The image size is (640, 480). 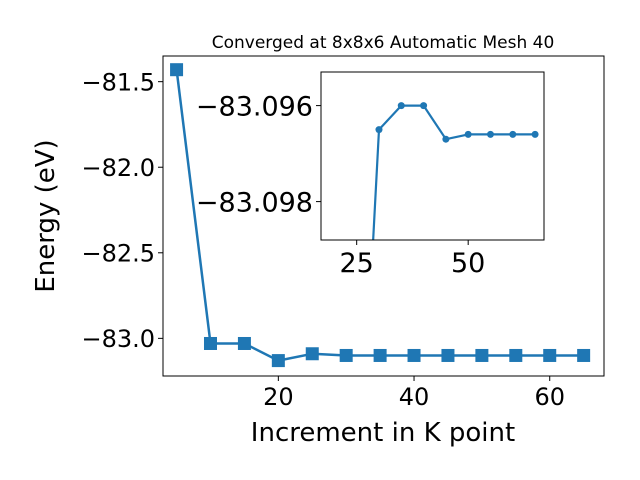 I want to click on y-tick-label: −81.5, so click(x=118, y=82).